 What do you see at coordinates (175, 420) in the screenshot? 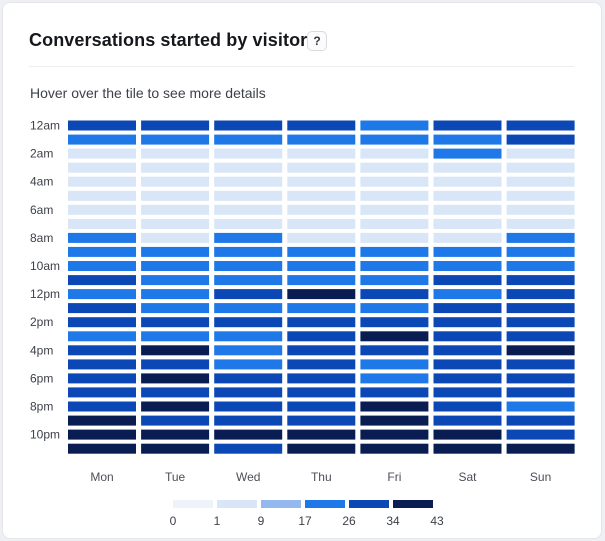
I see `heatmap-cell-tue-9pm` at bounding box center [175, 420].